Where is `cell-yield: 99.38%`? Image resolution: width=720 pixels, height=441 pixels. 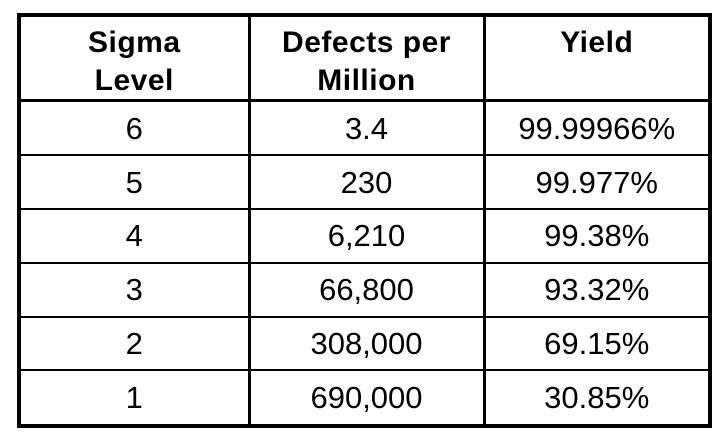
cell-yield: 99.38% is located at coordinates (597, 235).